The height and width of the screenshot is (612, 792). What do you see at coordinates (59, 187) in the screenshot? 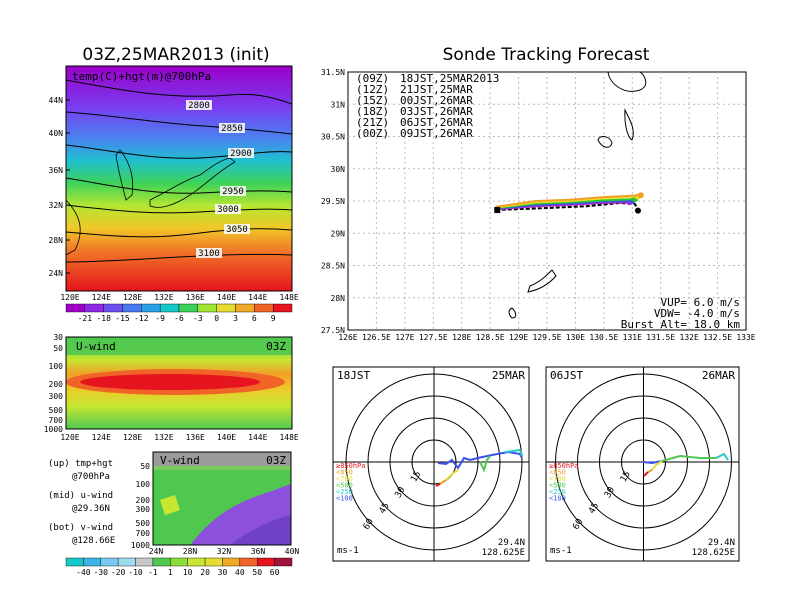
I see `temperature-map-y-axis: 44N 40N 36N 32N 28N 24N` at bounding box center [59, 187].